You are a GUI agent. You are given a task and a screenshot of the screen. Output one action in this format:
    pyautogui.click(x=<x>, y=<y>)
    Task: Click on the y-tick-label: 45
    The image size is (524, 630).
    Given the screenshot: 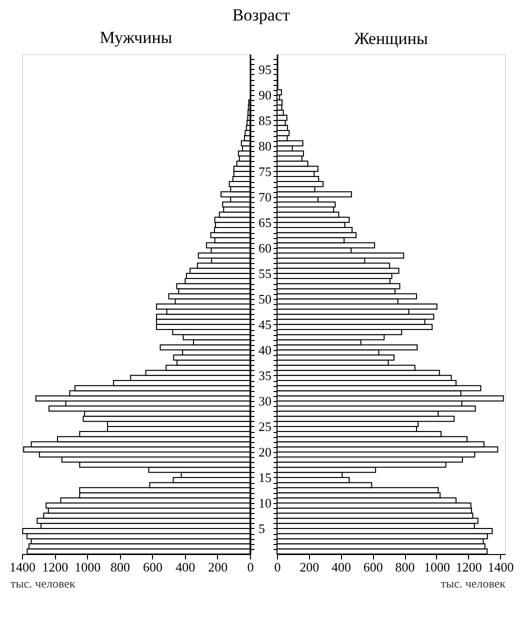 What is the action you would take?
    pyautogui.click(x=265, y=324)
    